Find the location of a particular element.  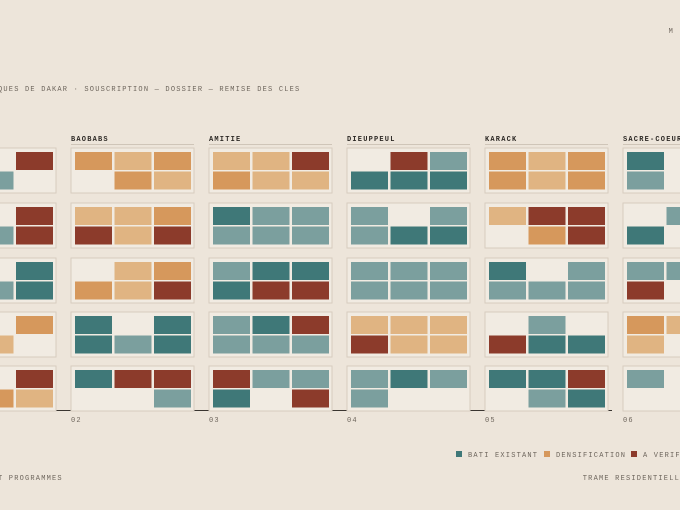

legend: BATI EXISTANT DENSIFICATION A VERIFIE is located at coordinates (568, 455).